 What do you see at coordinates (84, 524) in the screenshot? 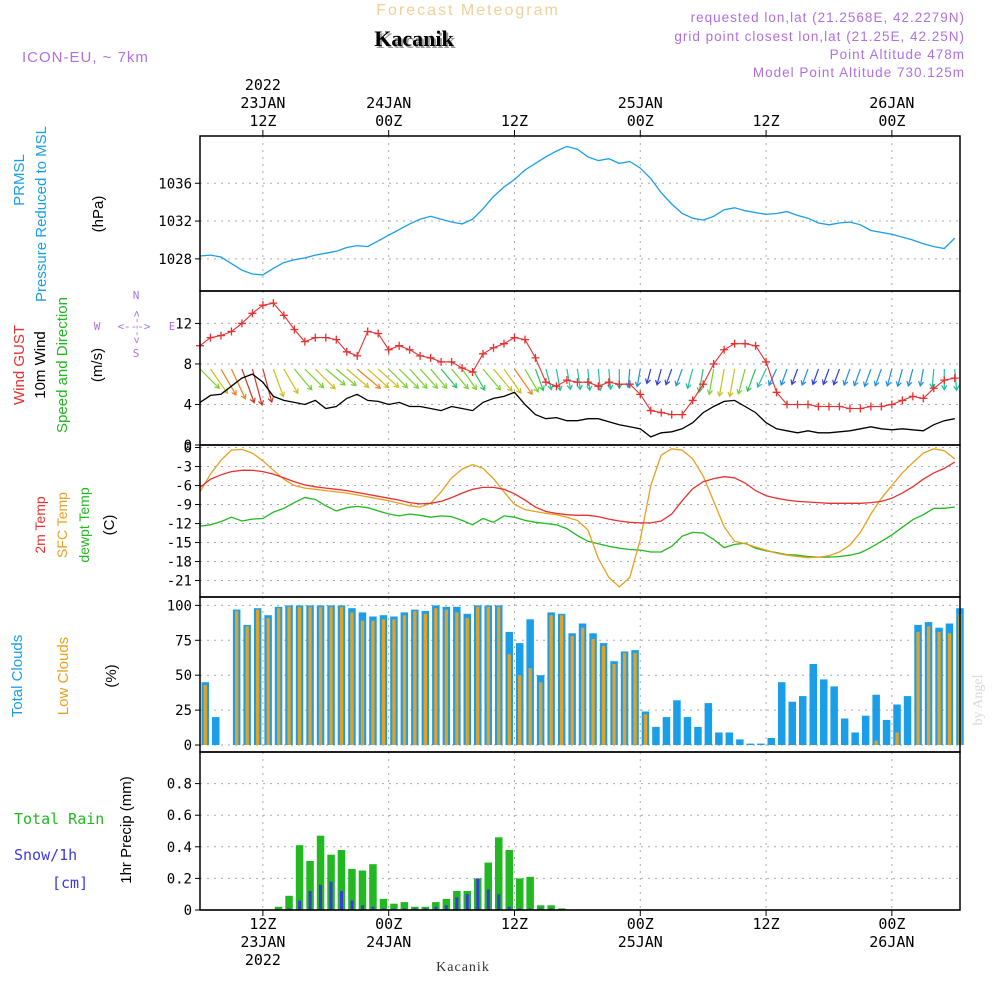
I see `side-label: dewpt Temp` at bounding box center [84, 524].